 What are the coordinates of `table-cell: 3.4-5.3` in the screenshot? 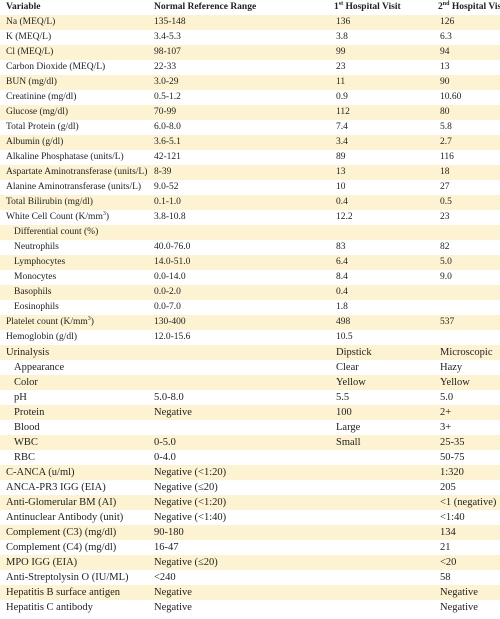 It's located at (167, 37).